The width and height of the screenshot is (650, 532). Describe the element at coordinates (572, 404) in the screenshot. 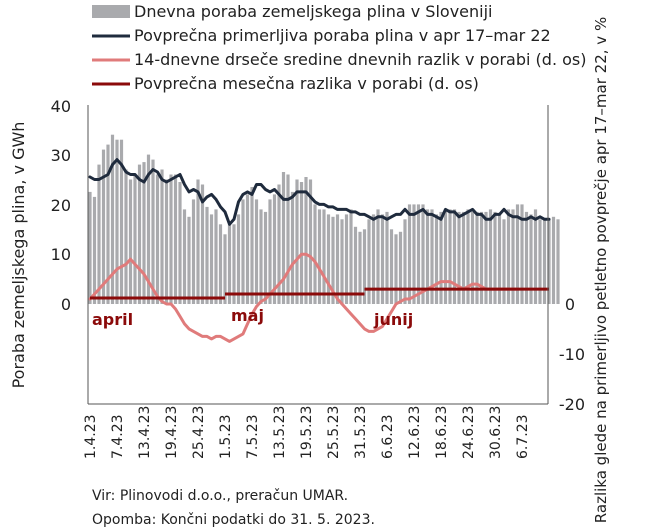

I see `y2-tick-minus20: -20` at that location.